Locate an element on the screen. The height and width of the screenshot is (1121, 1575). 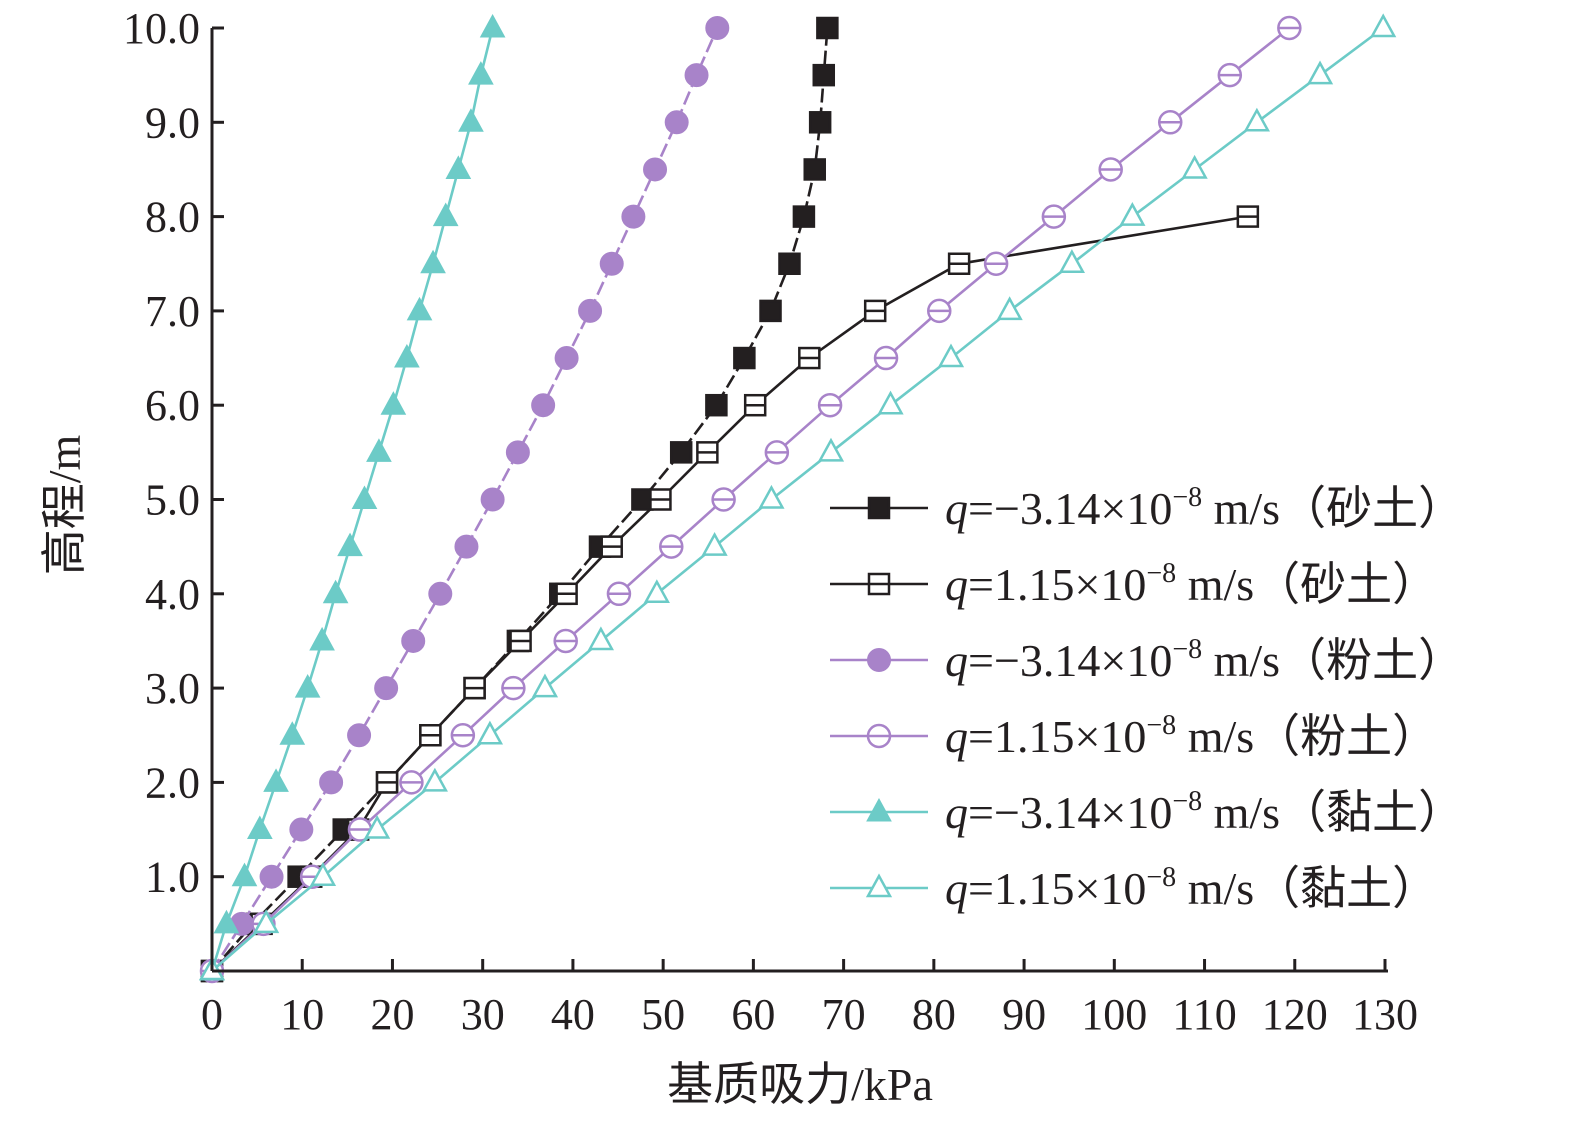
x-tick-label: 70 is located at coordinates (844, 1014).